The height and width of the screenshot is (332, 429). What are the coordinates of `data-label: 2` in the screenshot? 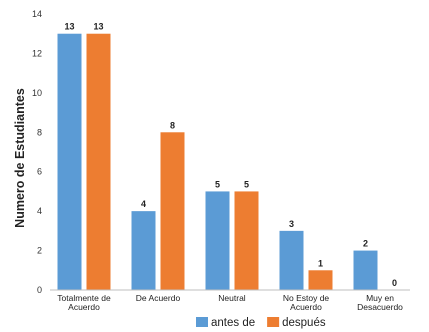 It's located at (365, 244).